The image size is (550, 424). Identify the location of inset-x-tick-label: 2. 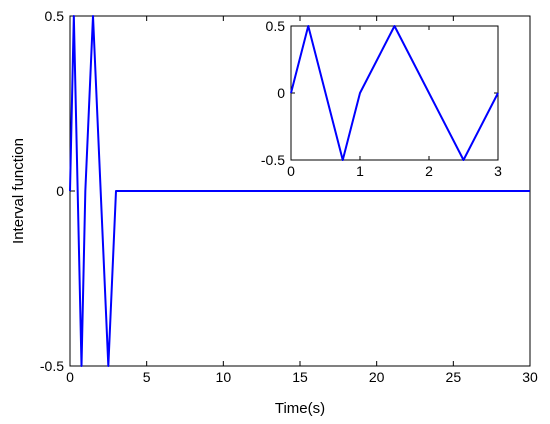
(429, 171).